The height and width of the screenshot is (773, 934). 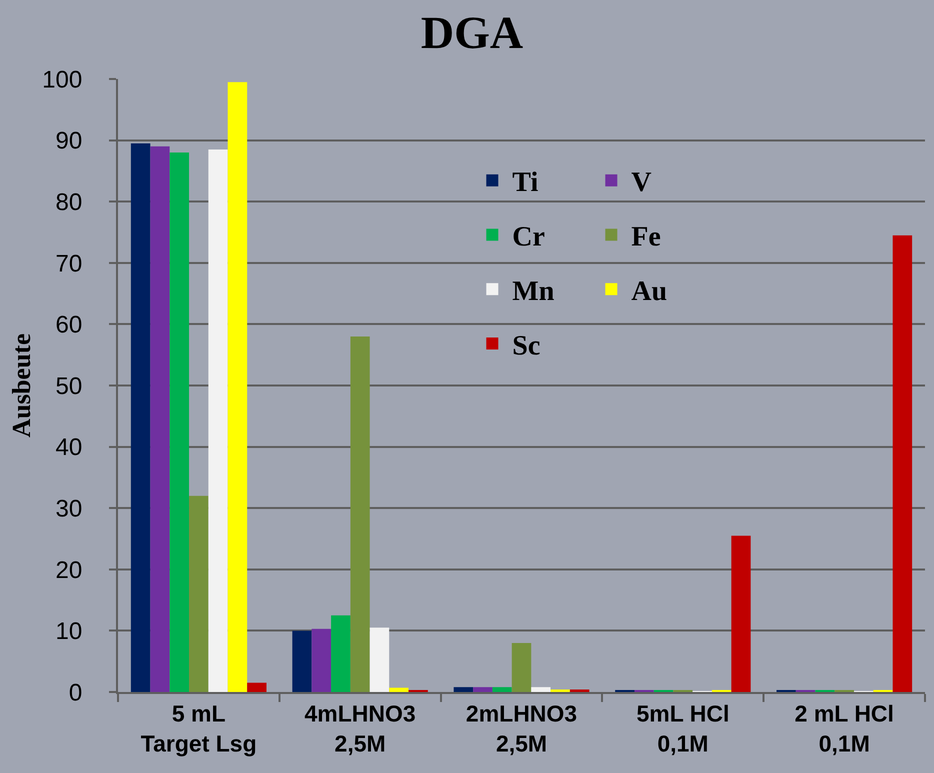 What do you see at coordinates (533, 292) in the screenshot?
I see `legend-label: Mn` at bounding box center [533, 292].